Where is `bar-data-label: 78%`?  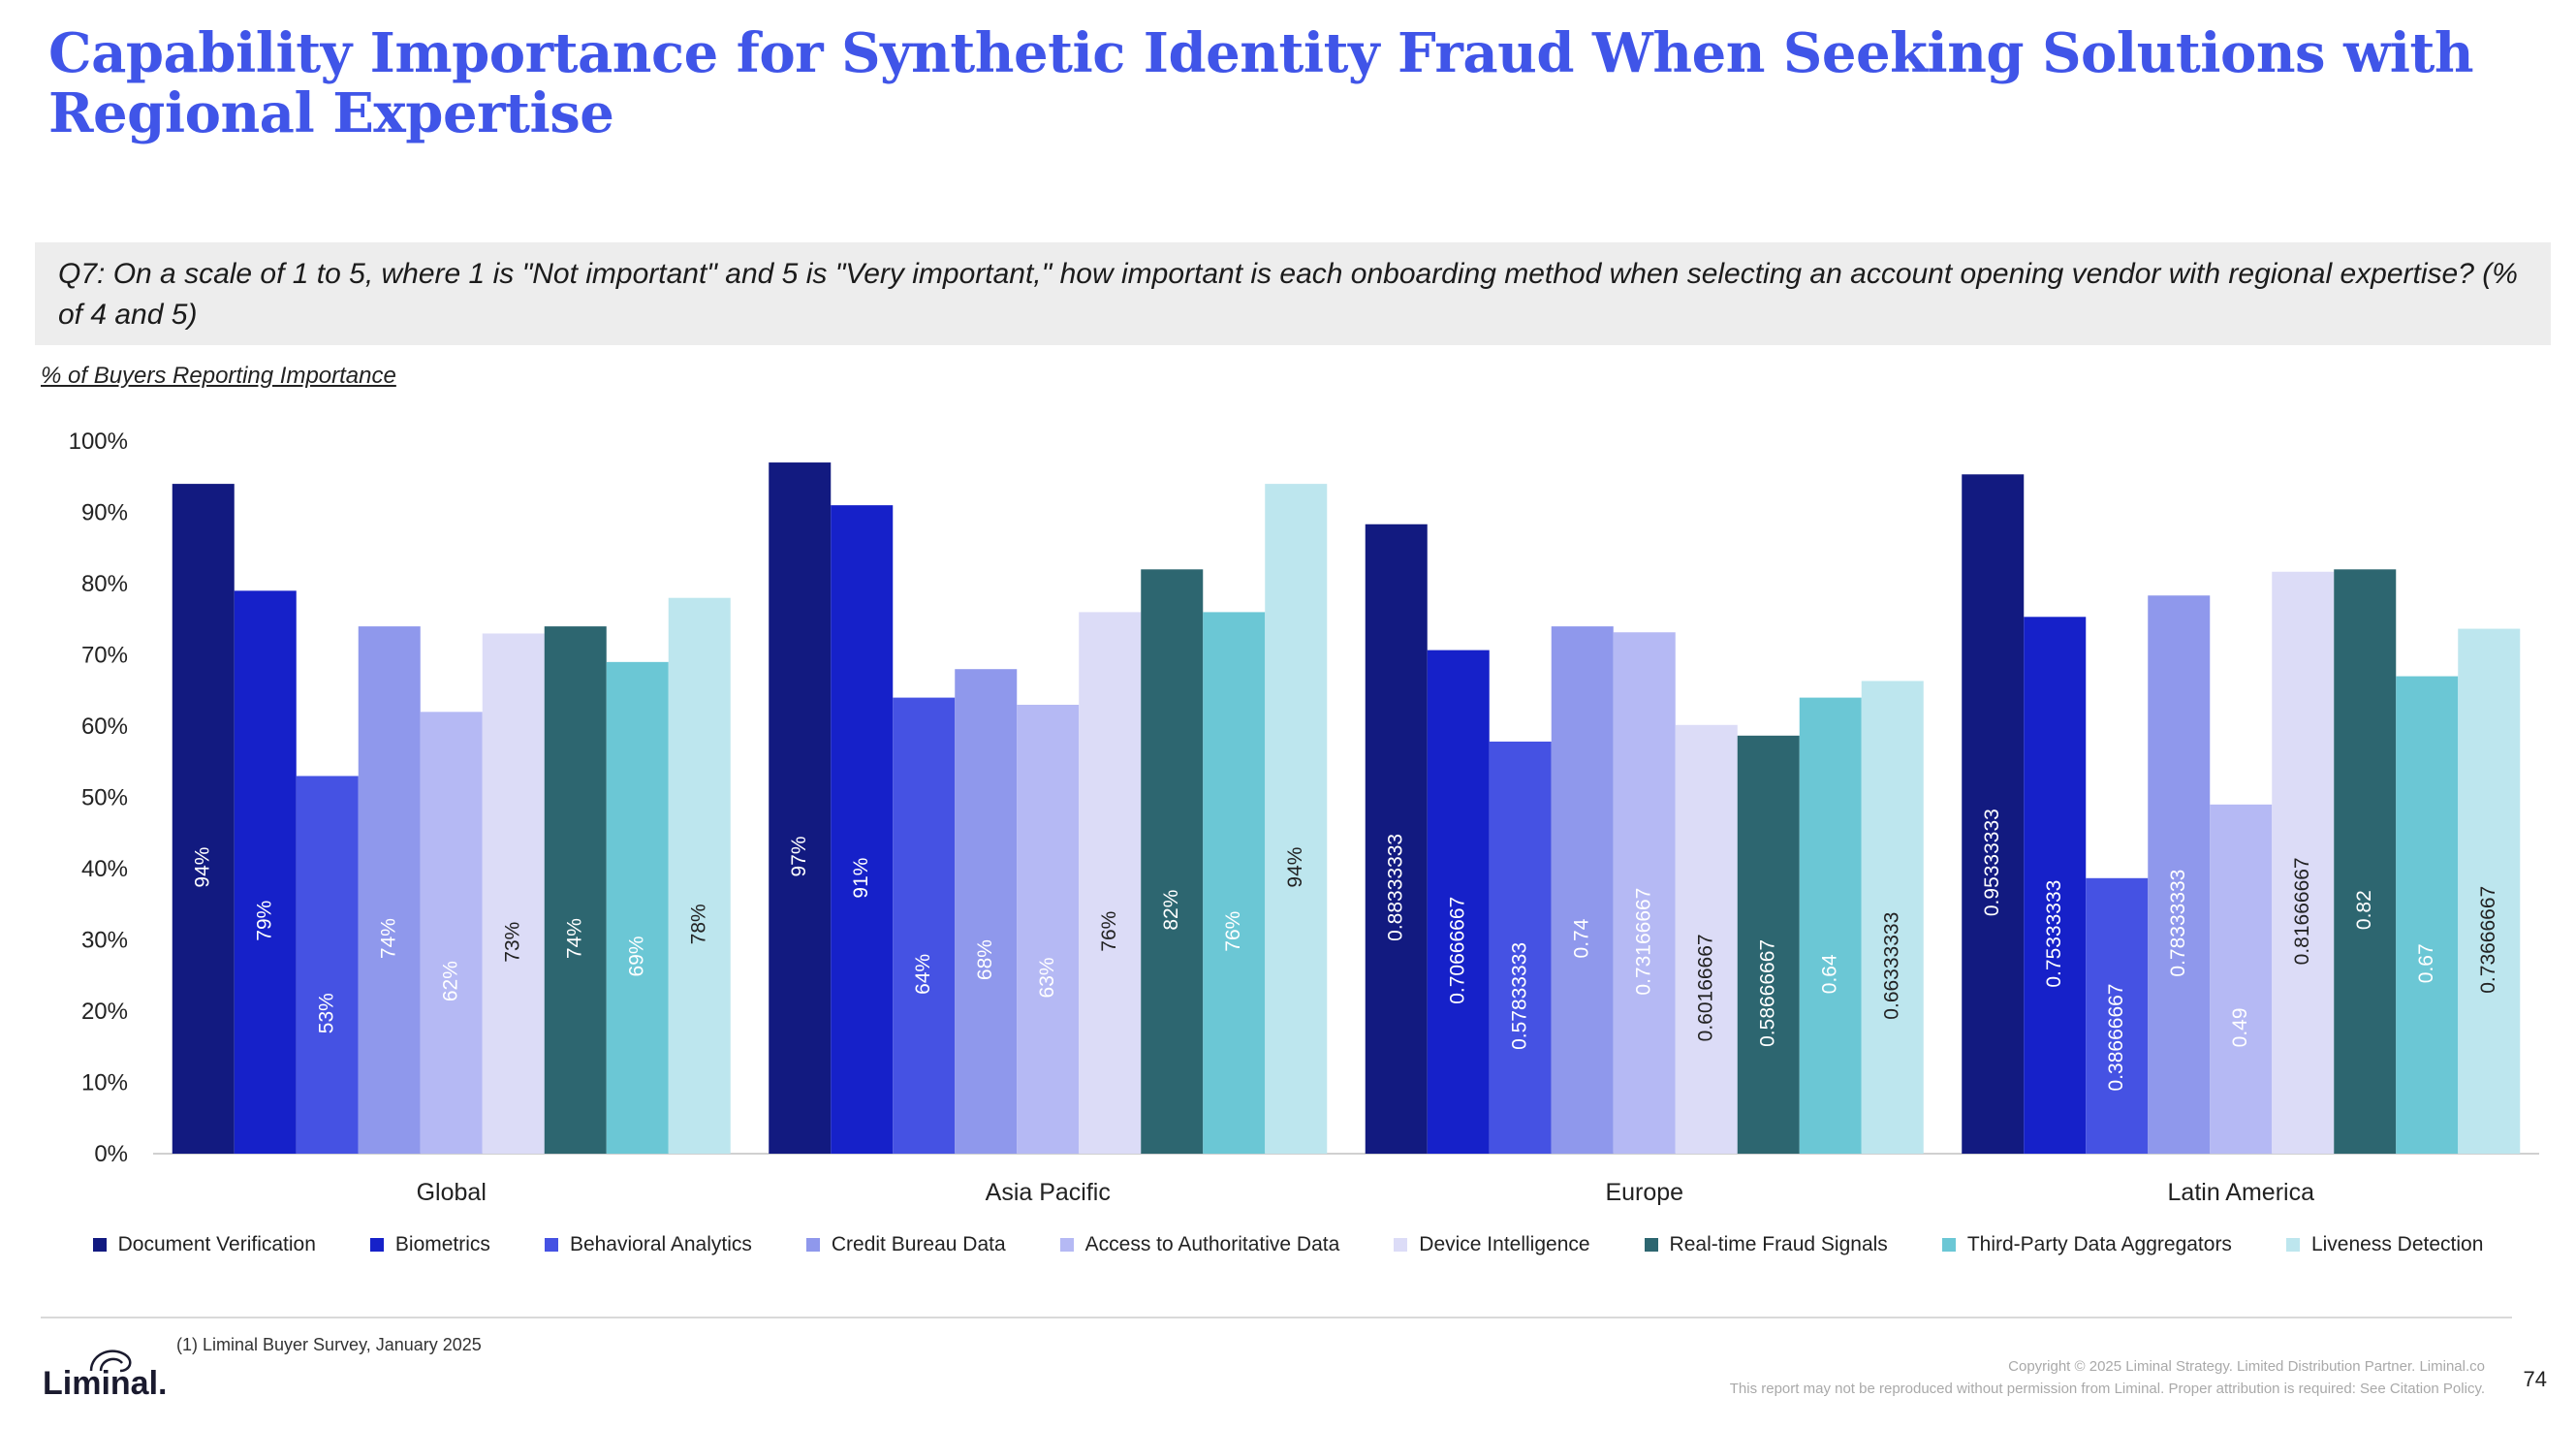 bar-data-label: 78% is located at coordinates (698, 924).